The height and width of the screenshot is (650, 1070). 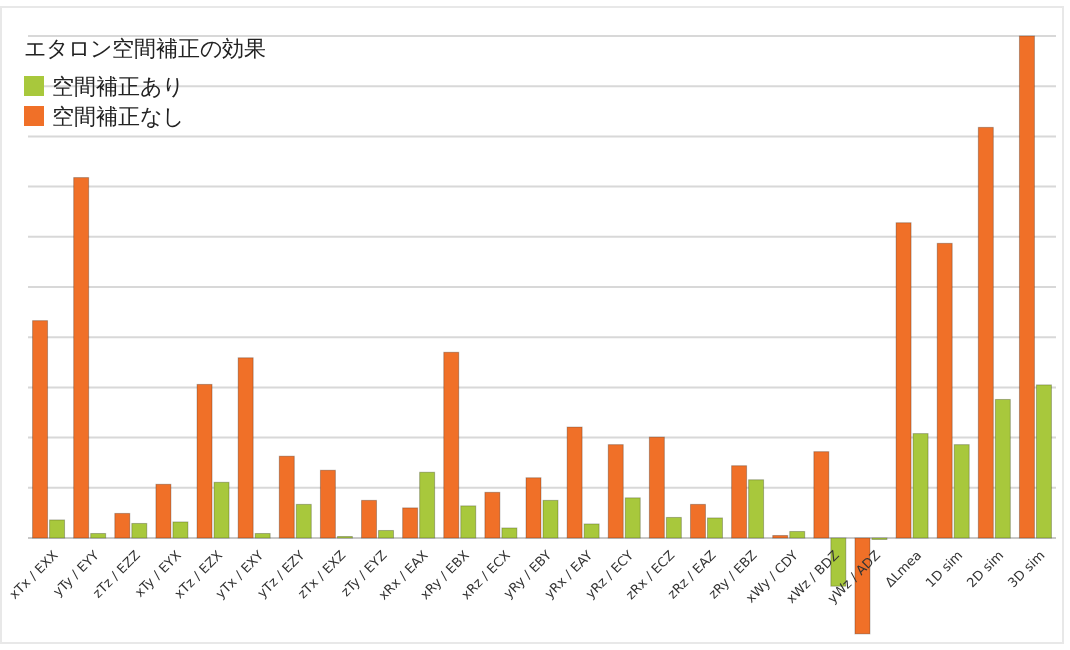 I want to click on legend-label: 空間補正なし, so click(x=118, y=117).